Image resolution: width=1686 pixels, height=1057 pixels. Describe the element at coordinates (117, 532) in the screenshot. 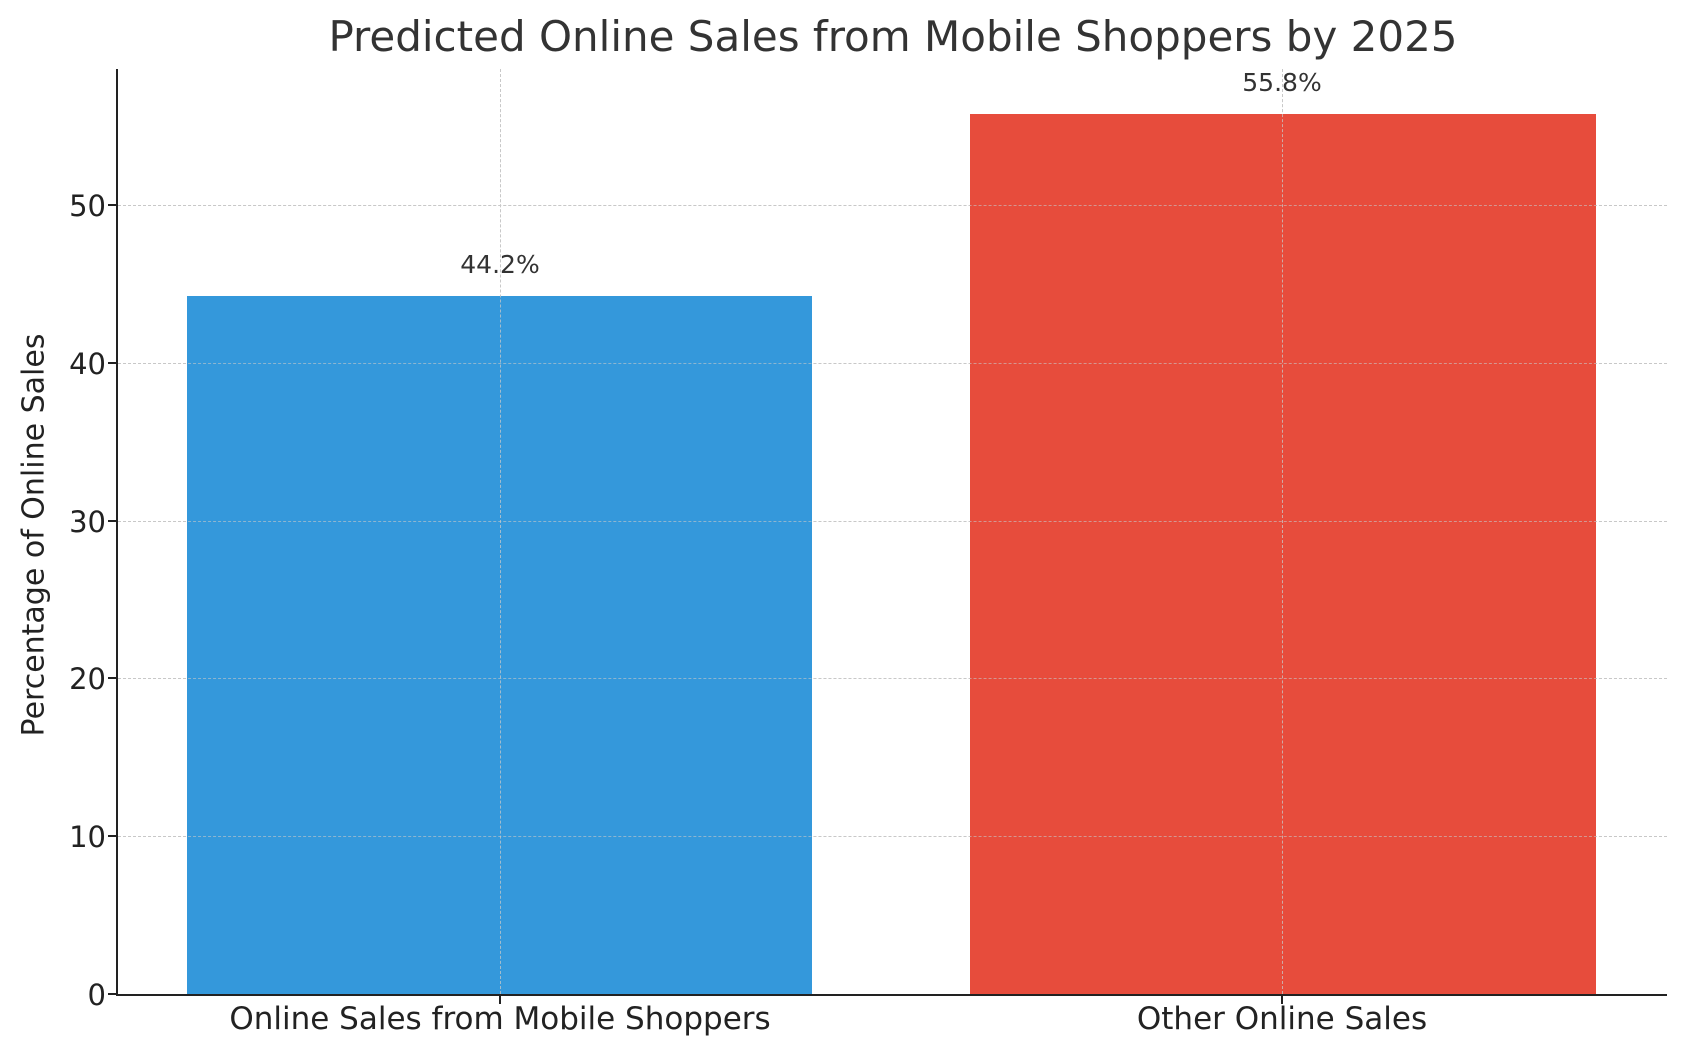

I see `y-axis-spine` at that location.